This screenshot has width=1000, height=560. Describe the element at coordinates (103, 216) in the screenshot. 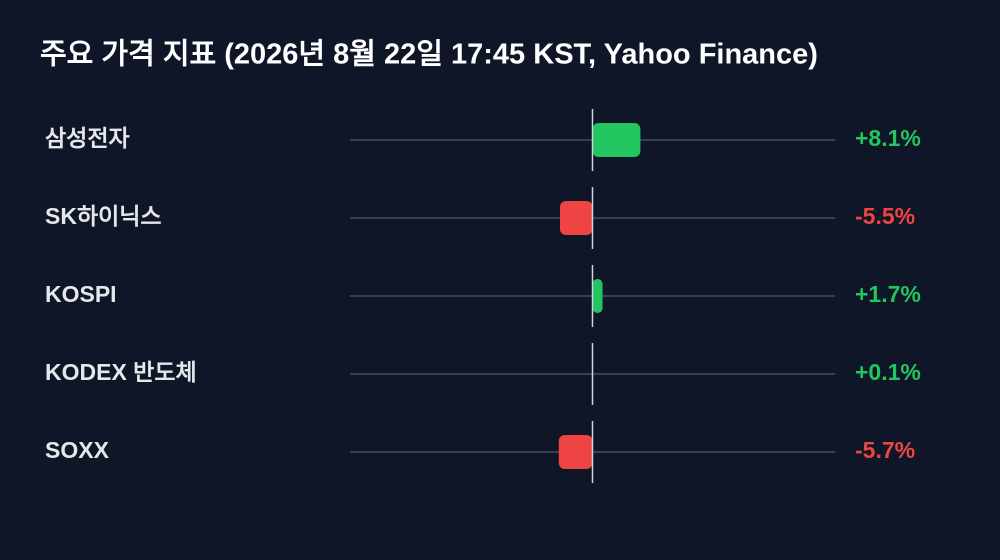

I see `category-label: SK하이닉스` at that location.